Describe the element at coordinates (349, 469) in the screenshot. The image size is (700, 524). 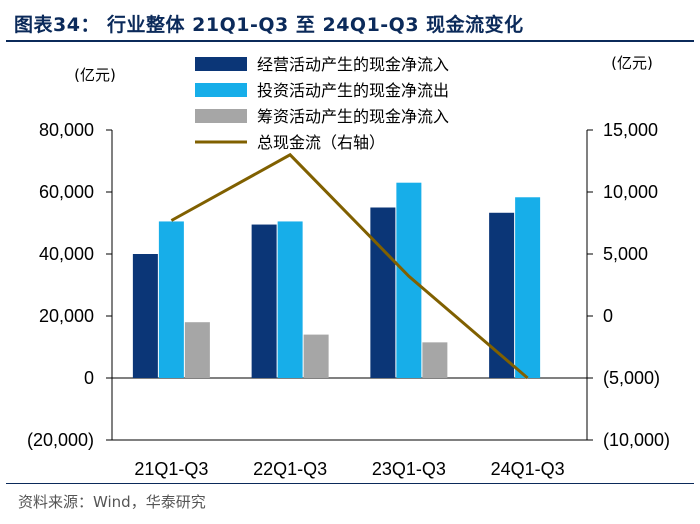
I see `category-labels: 21Q1-Q3 22Q1-Q3 23Q1-Q3 24Q1-Q3` at that location.